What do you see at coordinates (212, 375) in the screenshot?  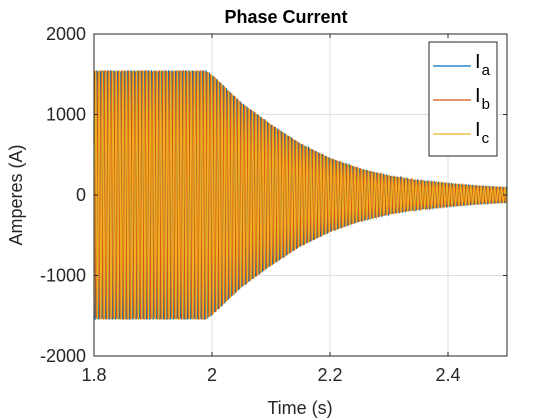 I see `x-tick-label: 2` at bounding box center [212, 375].